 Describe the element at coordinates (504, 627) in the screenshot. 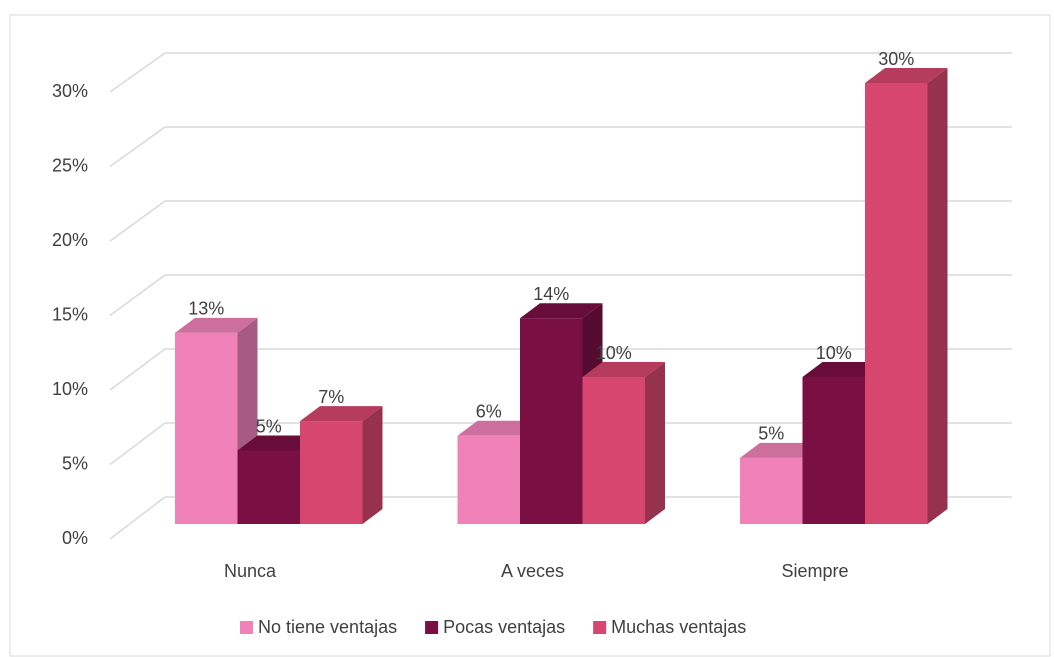

I see `legend-label: Pocas ventajas` at that location.